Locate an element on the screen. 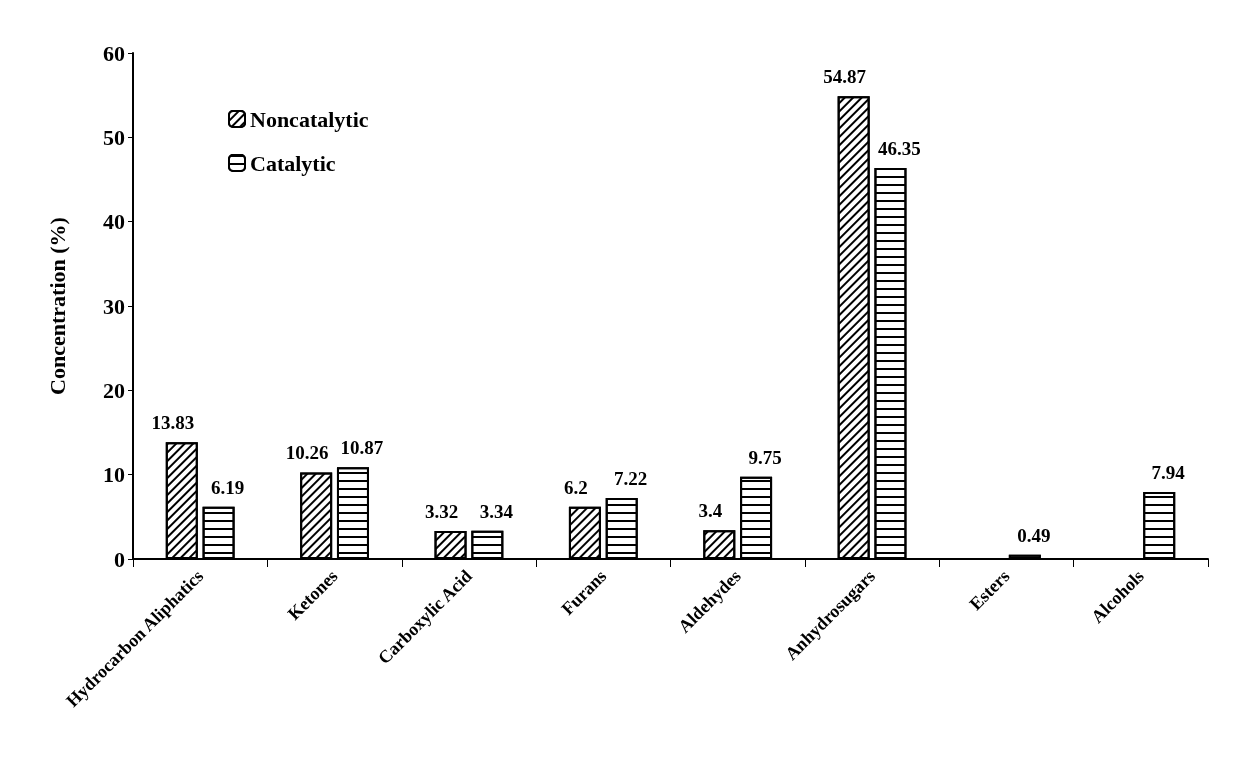  data-label: 6.2 is located at coordinates (576, 487).